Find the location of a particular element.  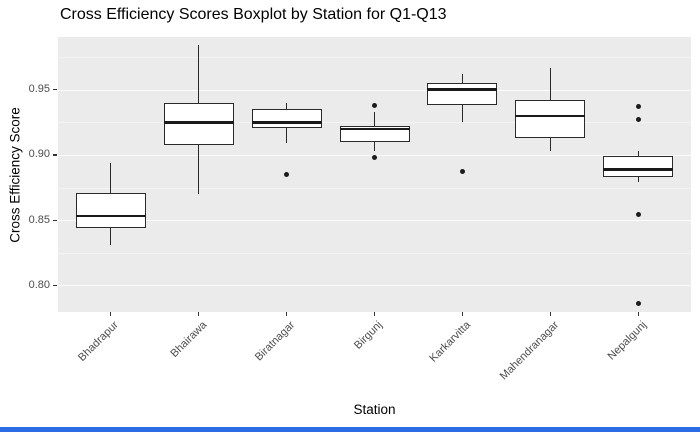

x-tick-label: Birgunj is located at coordinates (368, 335).